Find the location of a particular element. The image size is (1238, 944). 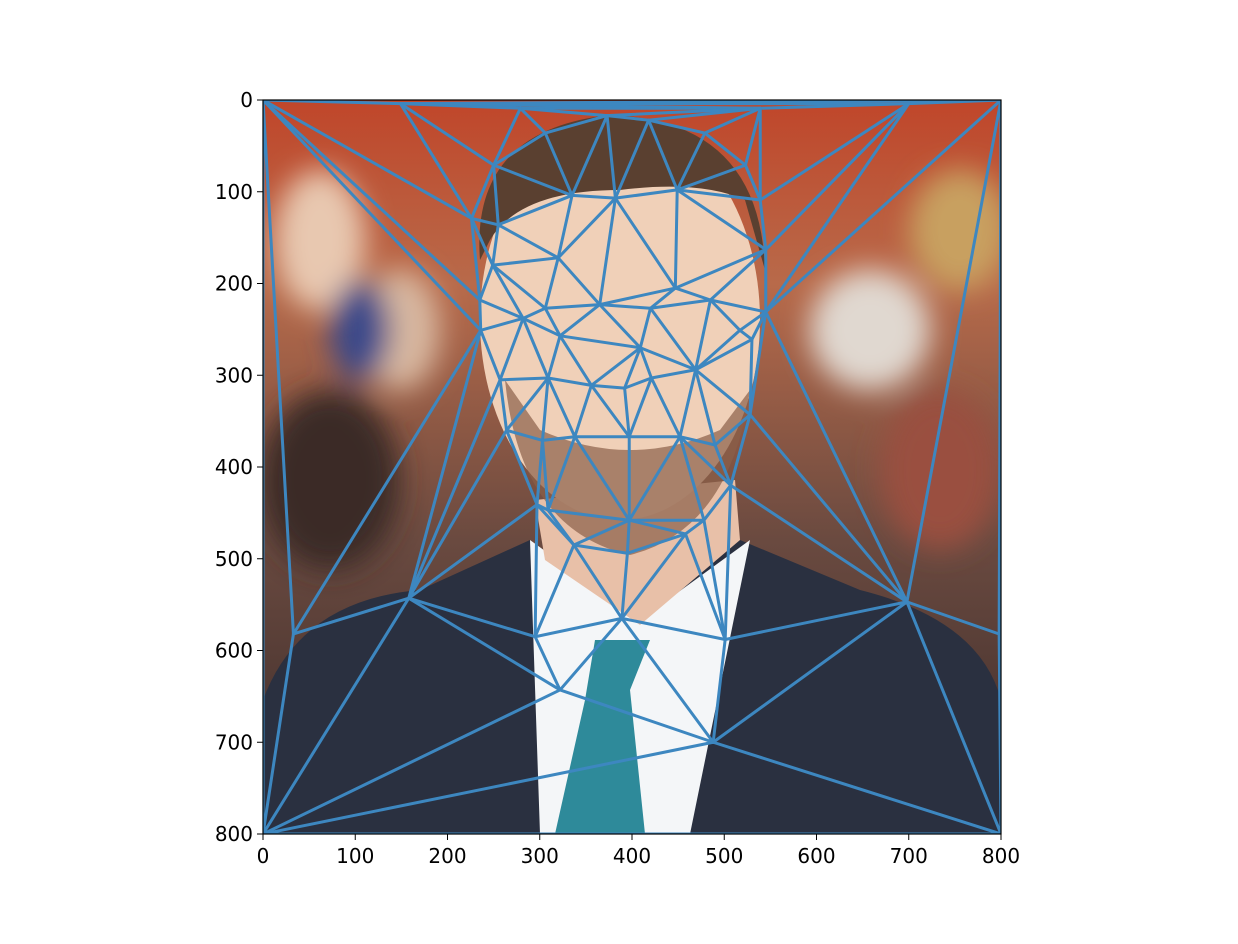

x-tick-label: 400 is located at coordinates (632, 856).